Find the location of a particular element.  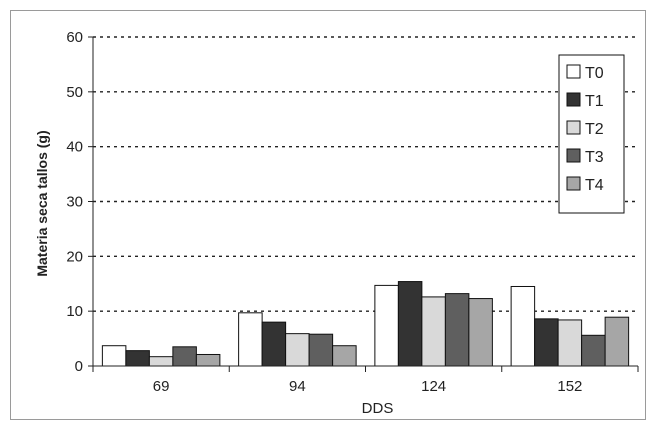

y-tick-label: 30 is located at coordinates (74, 202).